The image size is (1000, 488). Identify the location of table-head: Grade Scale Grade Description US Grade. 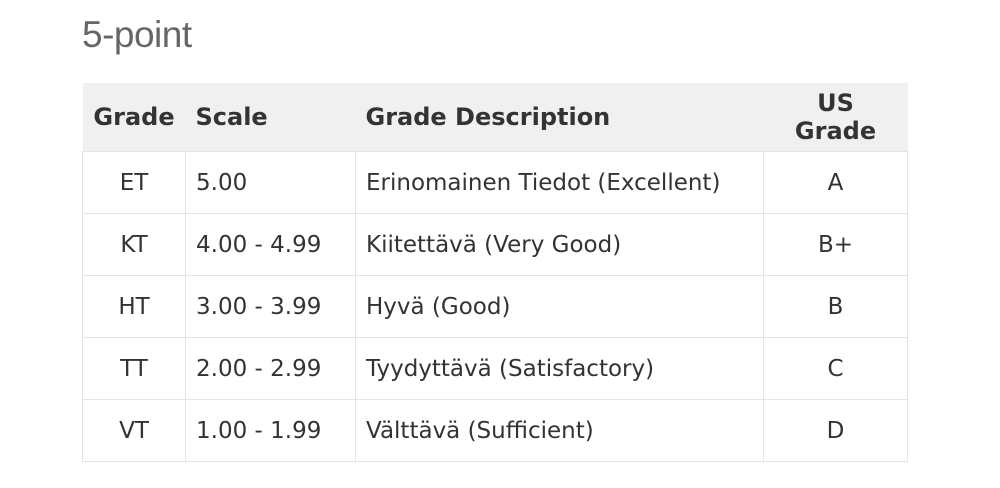
(495, 117).